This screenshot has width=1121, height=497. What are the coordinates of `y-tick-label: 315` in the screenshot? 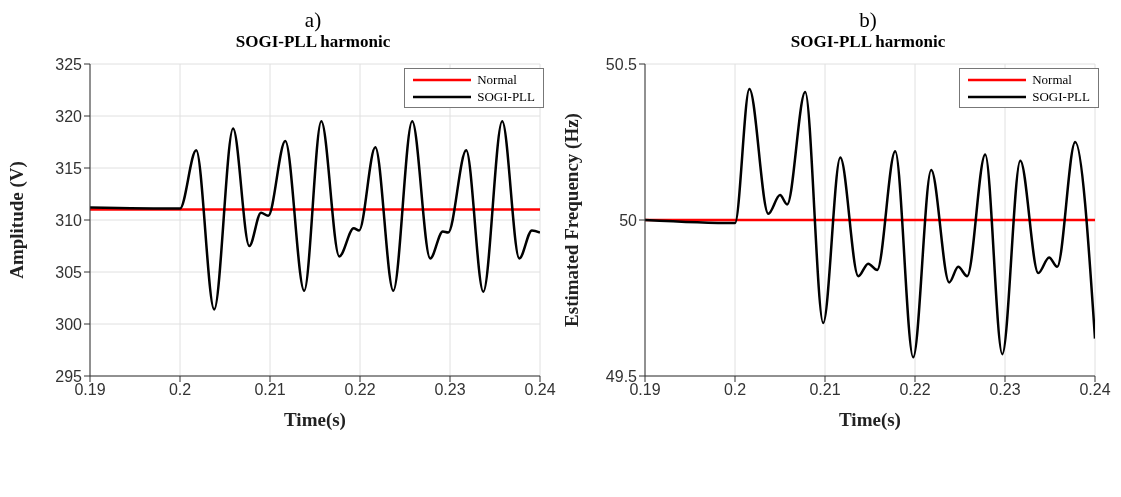 It's located at (69, 168).